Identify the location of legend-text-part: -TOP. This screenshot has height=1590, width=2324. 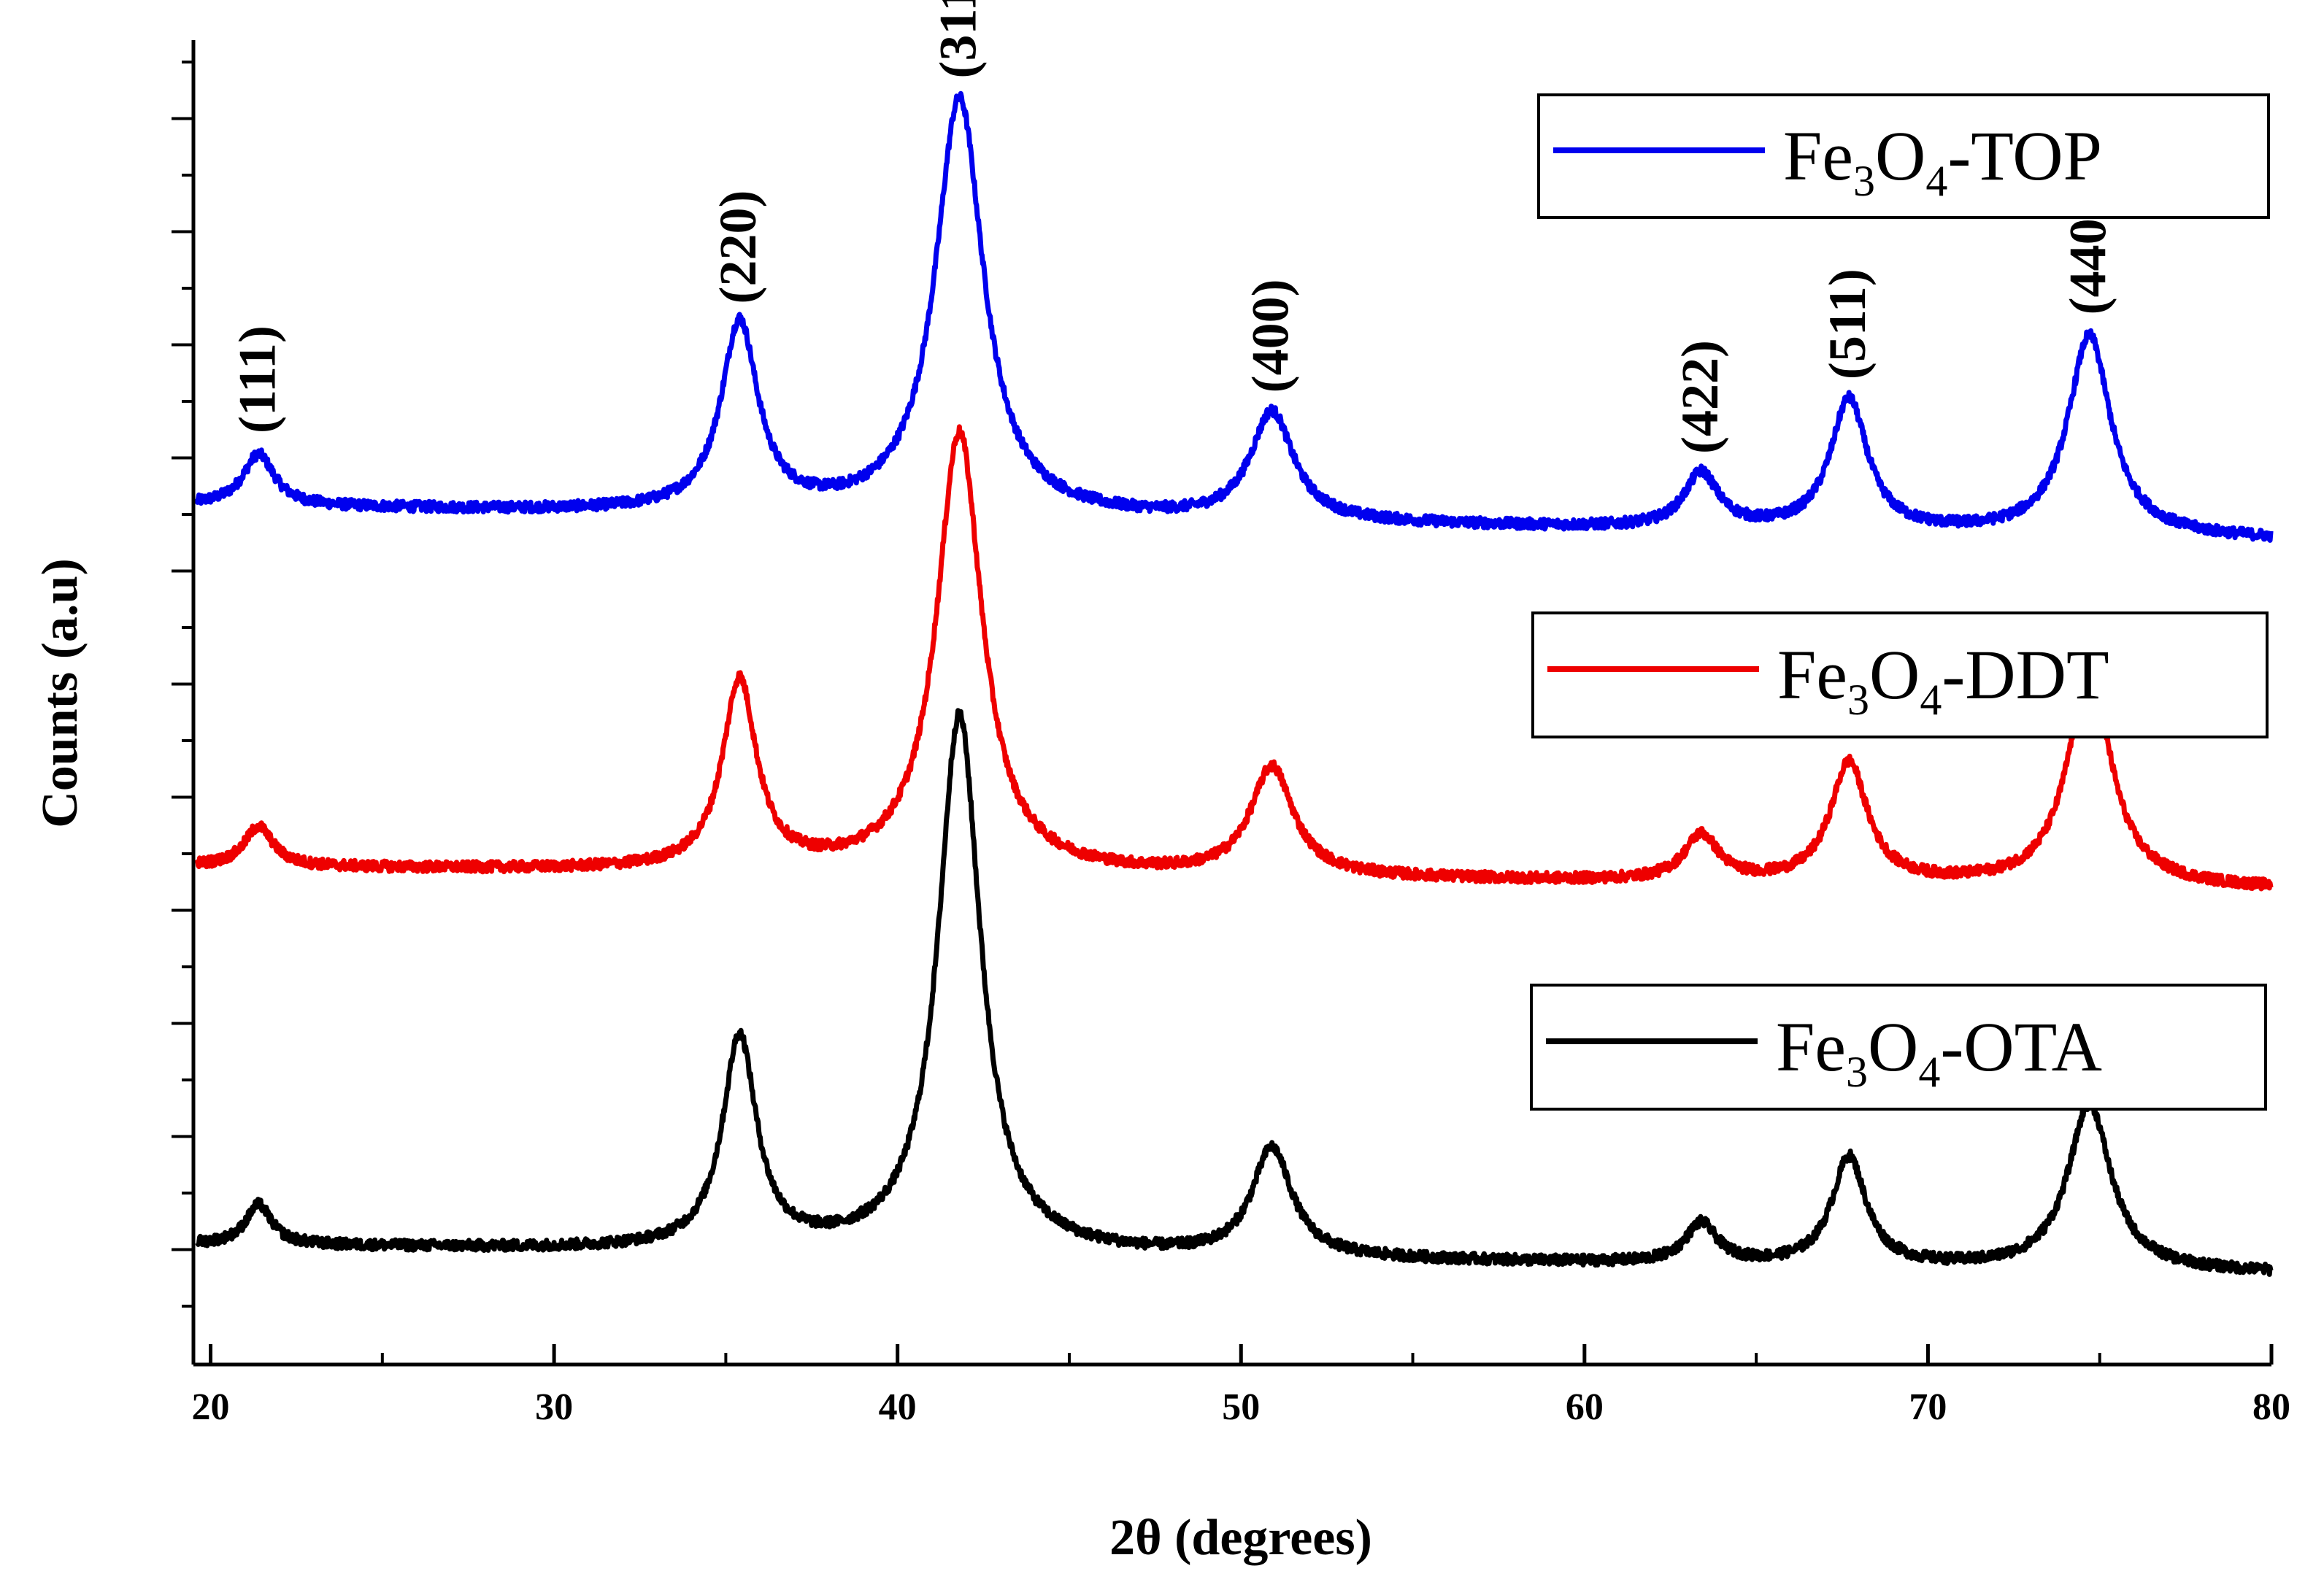
(2025, 156).